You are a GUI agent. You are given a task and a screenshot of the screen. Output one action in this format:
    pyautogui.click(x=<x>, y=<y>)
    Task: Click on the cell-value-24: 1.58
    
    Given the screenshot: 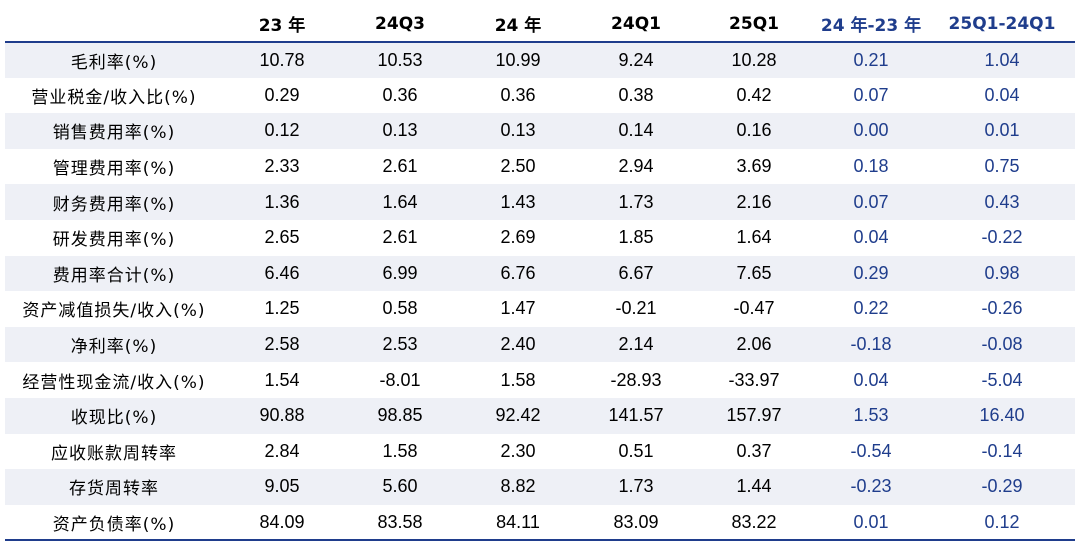 What is the action you would take?
    pyautogui.click(x=518, y=380)
    